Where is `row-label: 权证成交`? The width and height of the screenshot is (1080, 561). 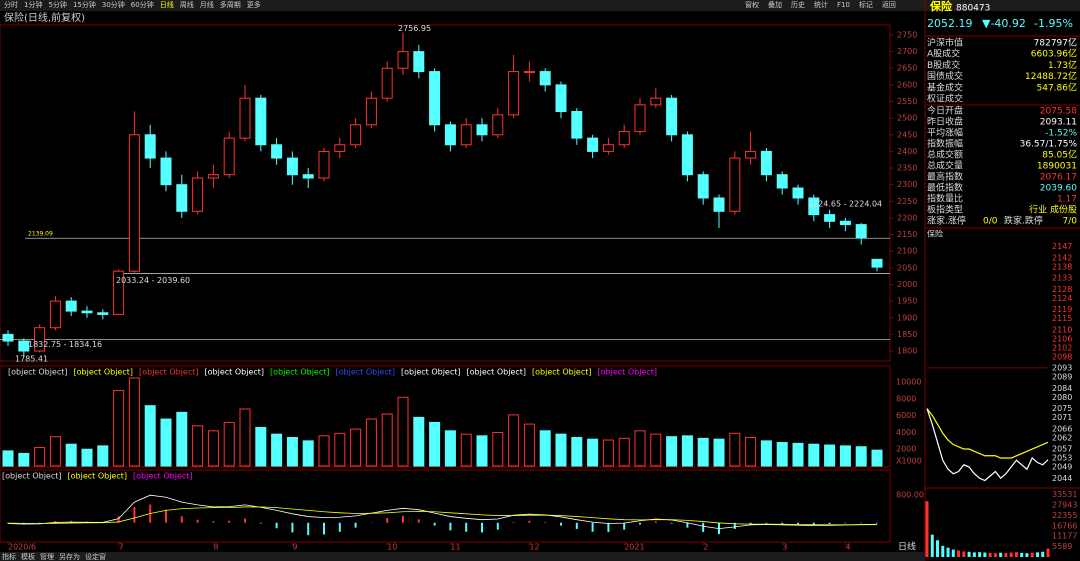
row-label: 权证成交 is located at coordinates (945, 99).